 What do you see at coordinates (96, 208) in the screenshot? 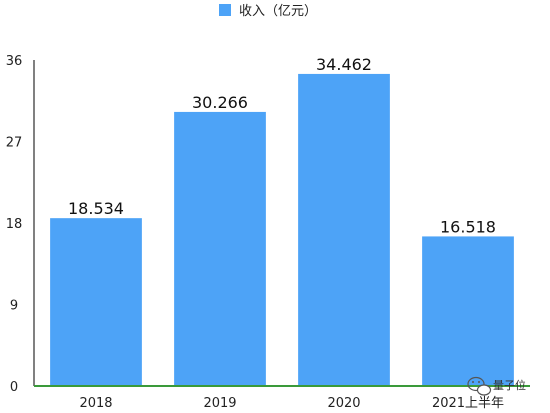
I see `data-label: 18.534` at bounding box center [96, 208].